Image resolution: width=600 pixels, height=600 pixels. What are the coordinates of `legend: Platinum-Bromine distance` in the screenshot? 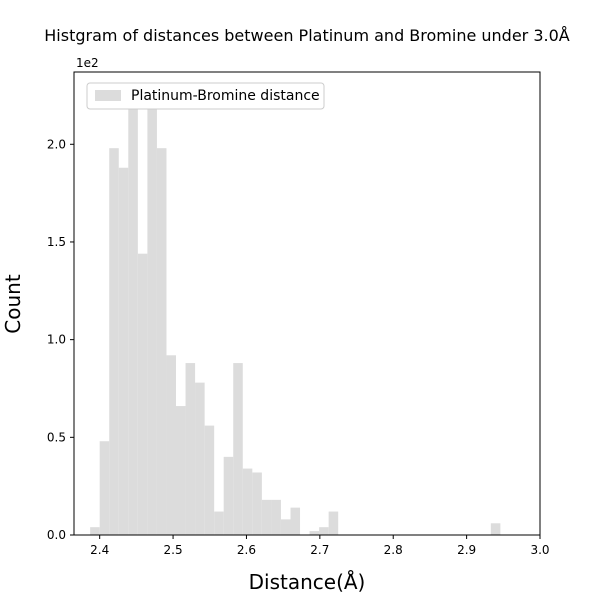 It's located at (205, 96).